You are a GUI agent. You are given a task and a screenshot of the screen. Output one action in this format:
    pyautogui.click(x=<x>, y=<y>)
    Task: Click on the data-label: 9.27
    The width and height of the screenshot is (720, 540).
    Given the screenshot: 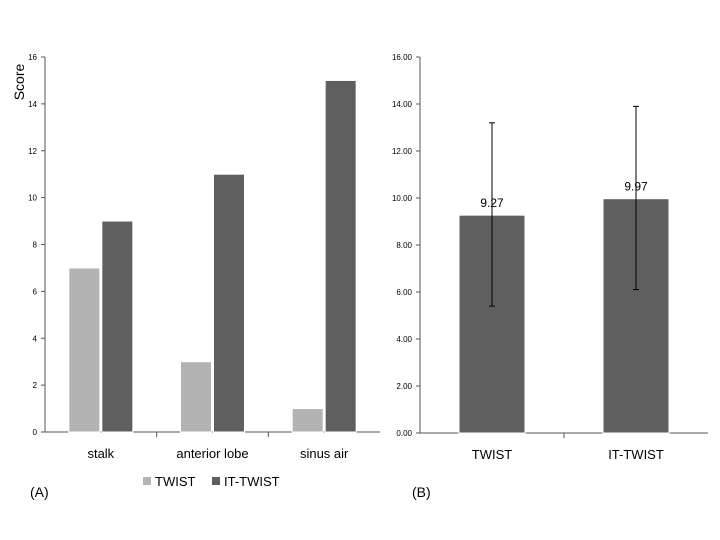 What is the action you would take?
    pyautogui.click(x=492, y=203)
    